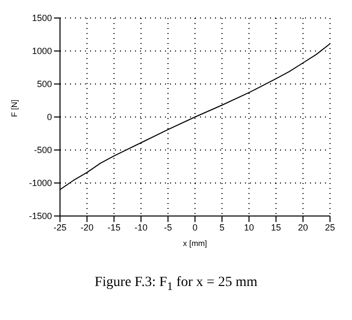  I want to click on text: Figure F.3: F$_{1}$ for x = 25 mm, so click(176, 284).